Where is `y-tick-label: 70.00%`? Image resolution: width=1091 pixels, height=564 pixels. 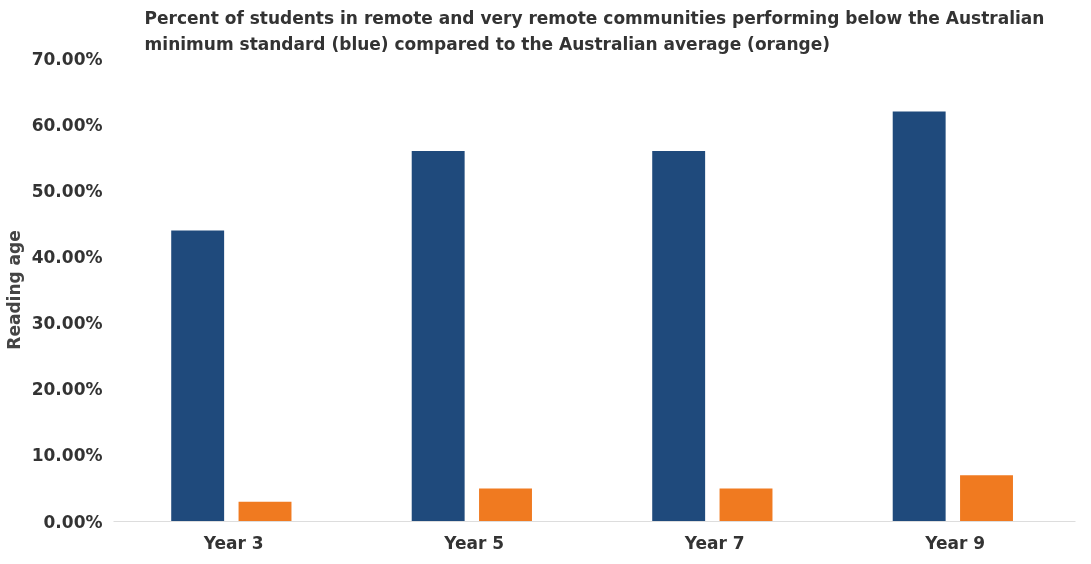 y-tick-label: 70.00% is located at coordinates (67, 58).